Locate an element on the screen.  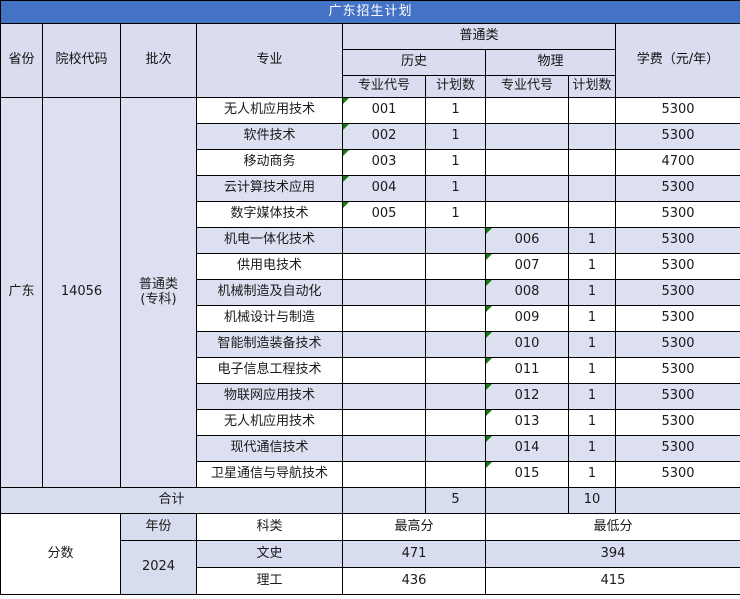
cell-physics-code-text: 010 is located at coordinates (527, 344).